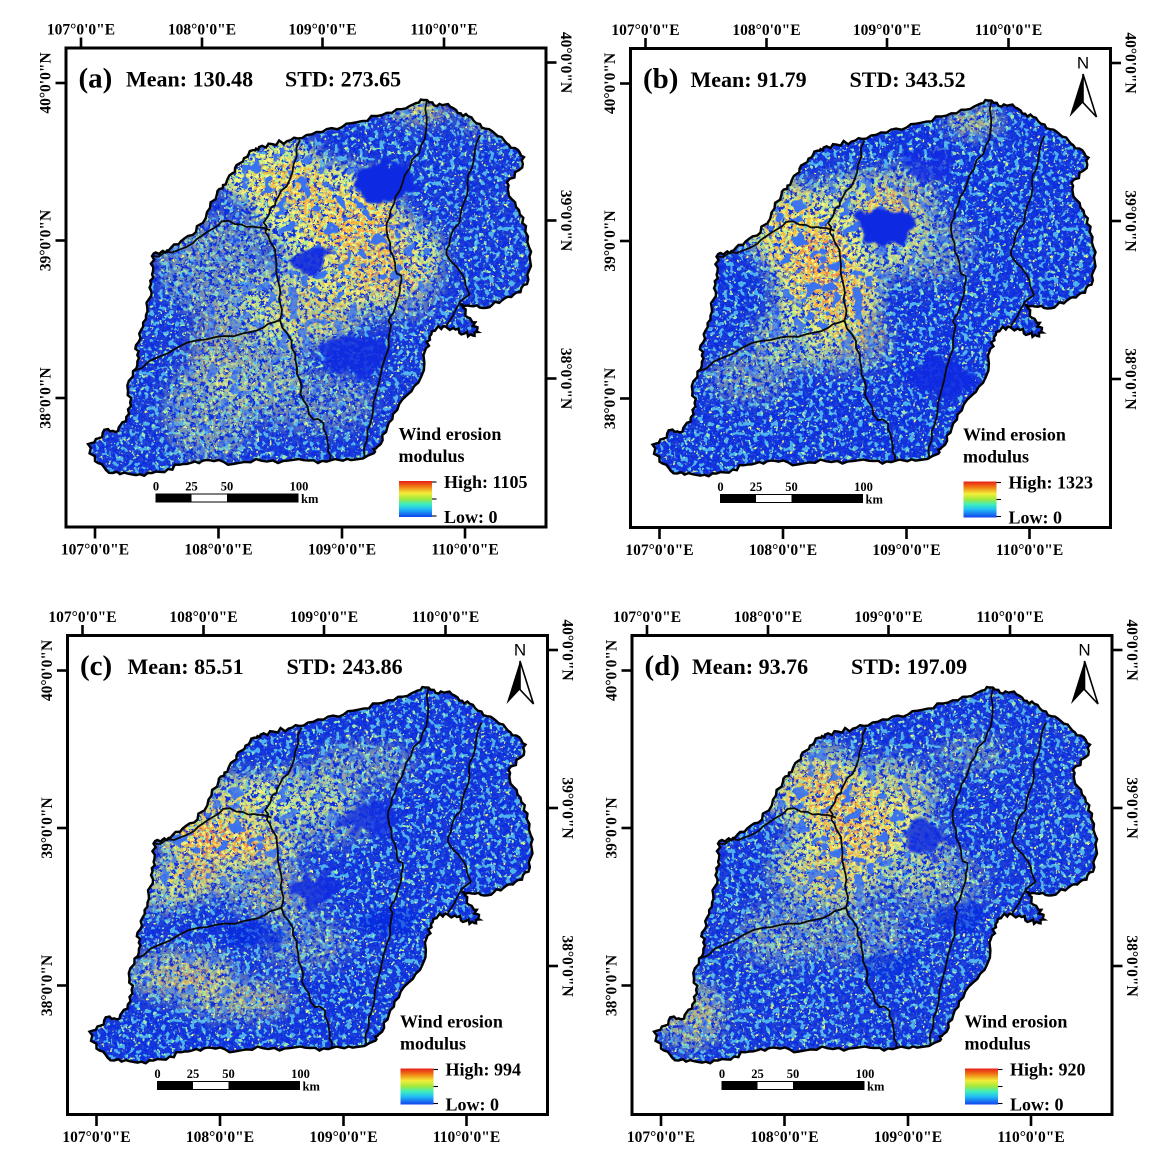 The image size is (1174, 1174). I want to click on svg-text: STD: 273.65, so click(343, 79).